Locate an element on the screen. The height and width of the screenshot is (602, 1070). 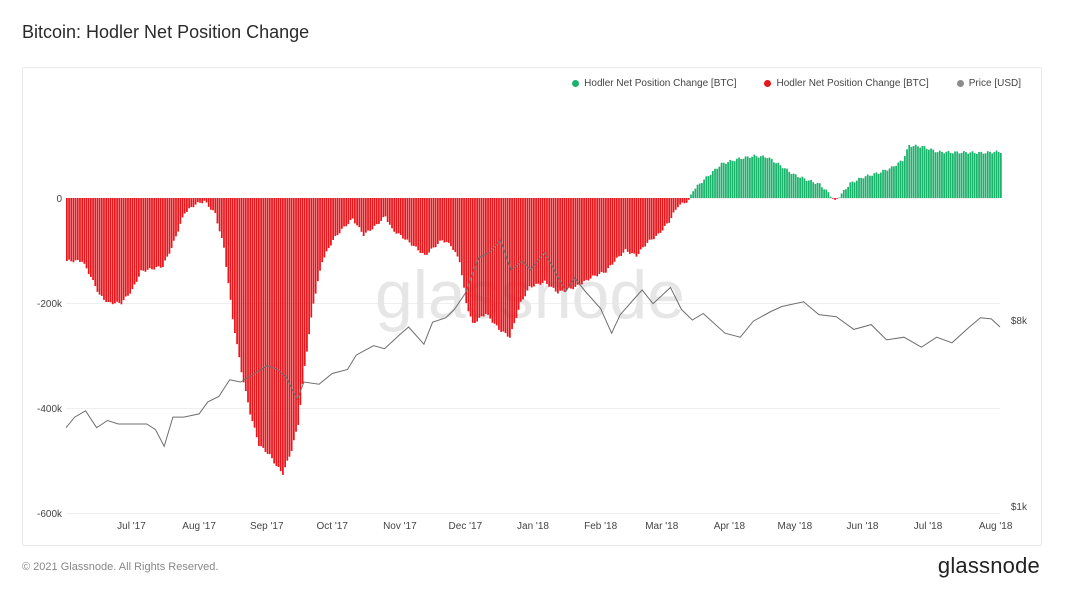
legend-item-negative: Hodler Net Position Change [BTC] is located at coordinates (846, 83).